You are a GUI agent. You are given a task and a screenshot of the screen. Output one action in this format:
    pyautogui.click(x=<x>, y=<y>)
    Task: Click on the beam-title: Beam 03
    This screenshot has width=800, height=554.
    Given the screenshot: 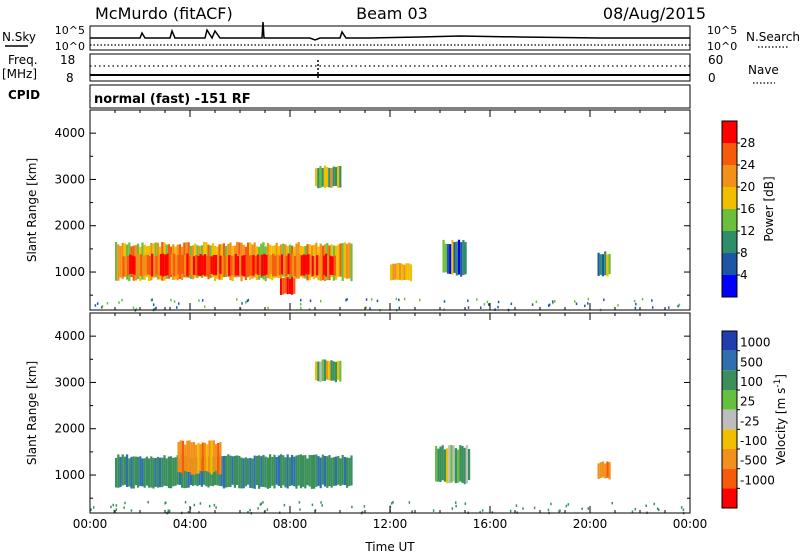 What is the action you would take?
    pyautogui.click(x=392, y=13)
    